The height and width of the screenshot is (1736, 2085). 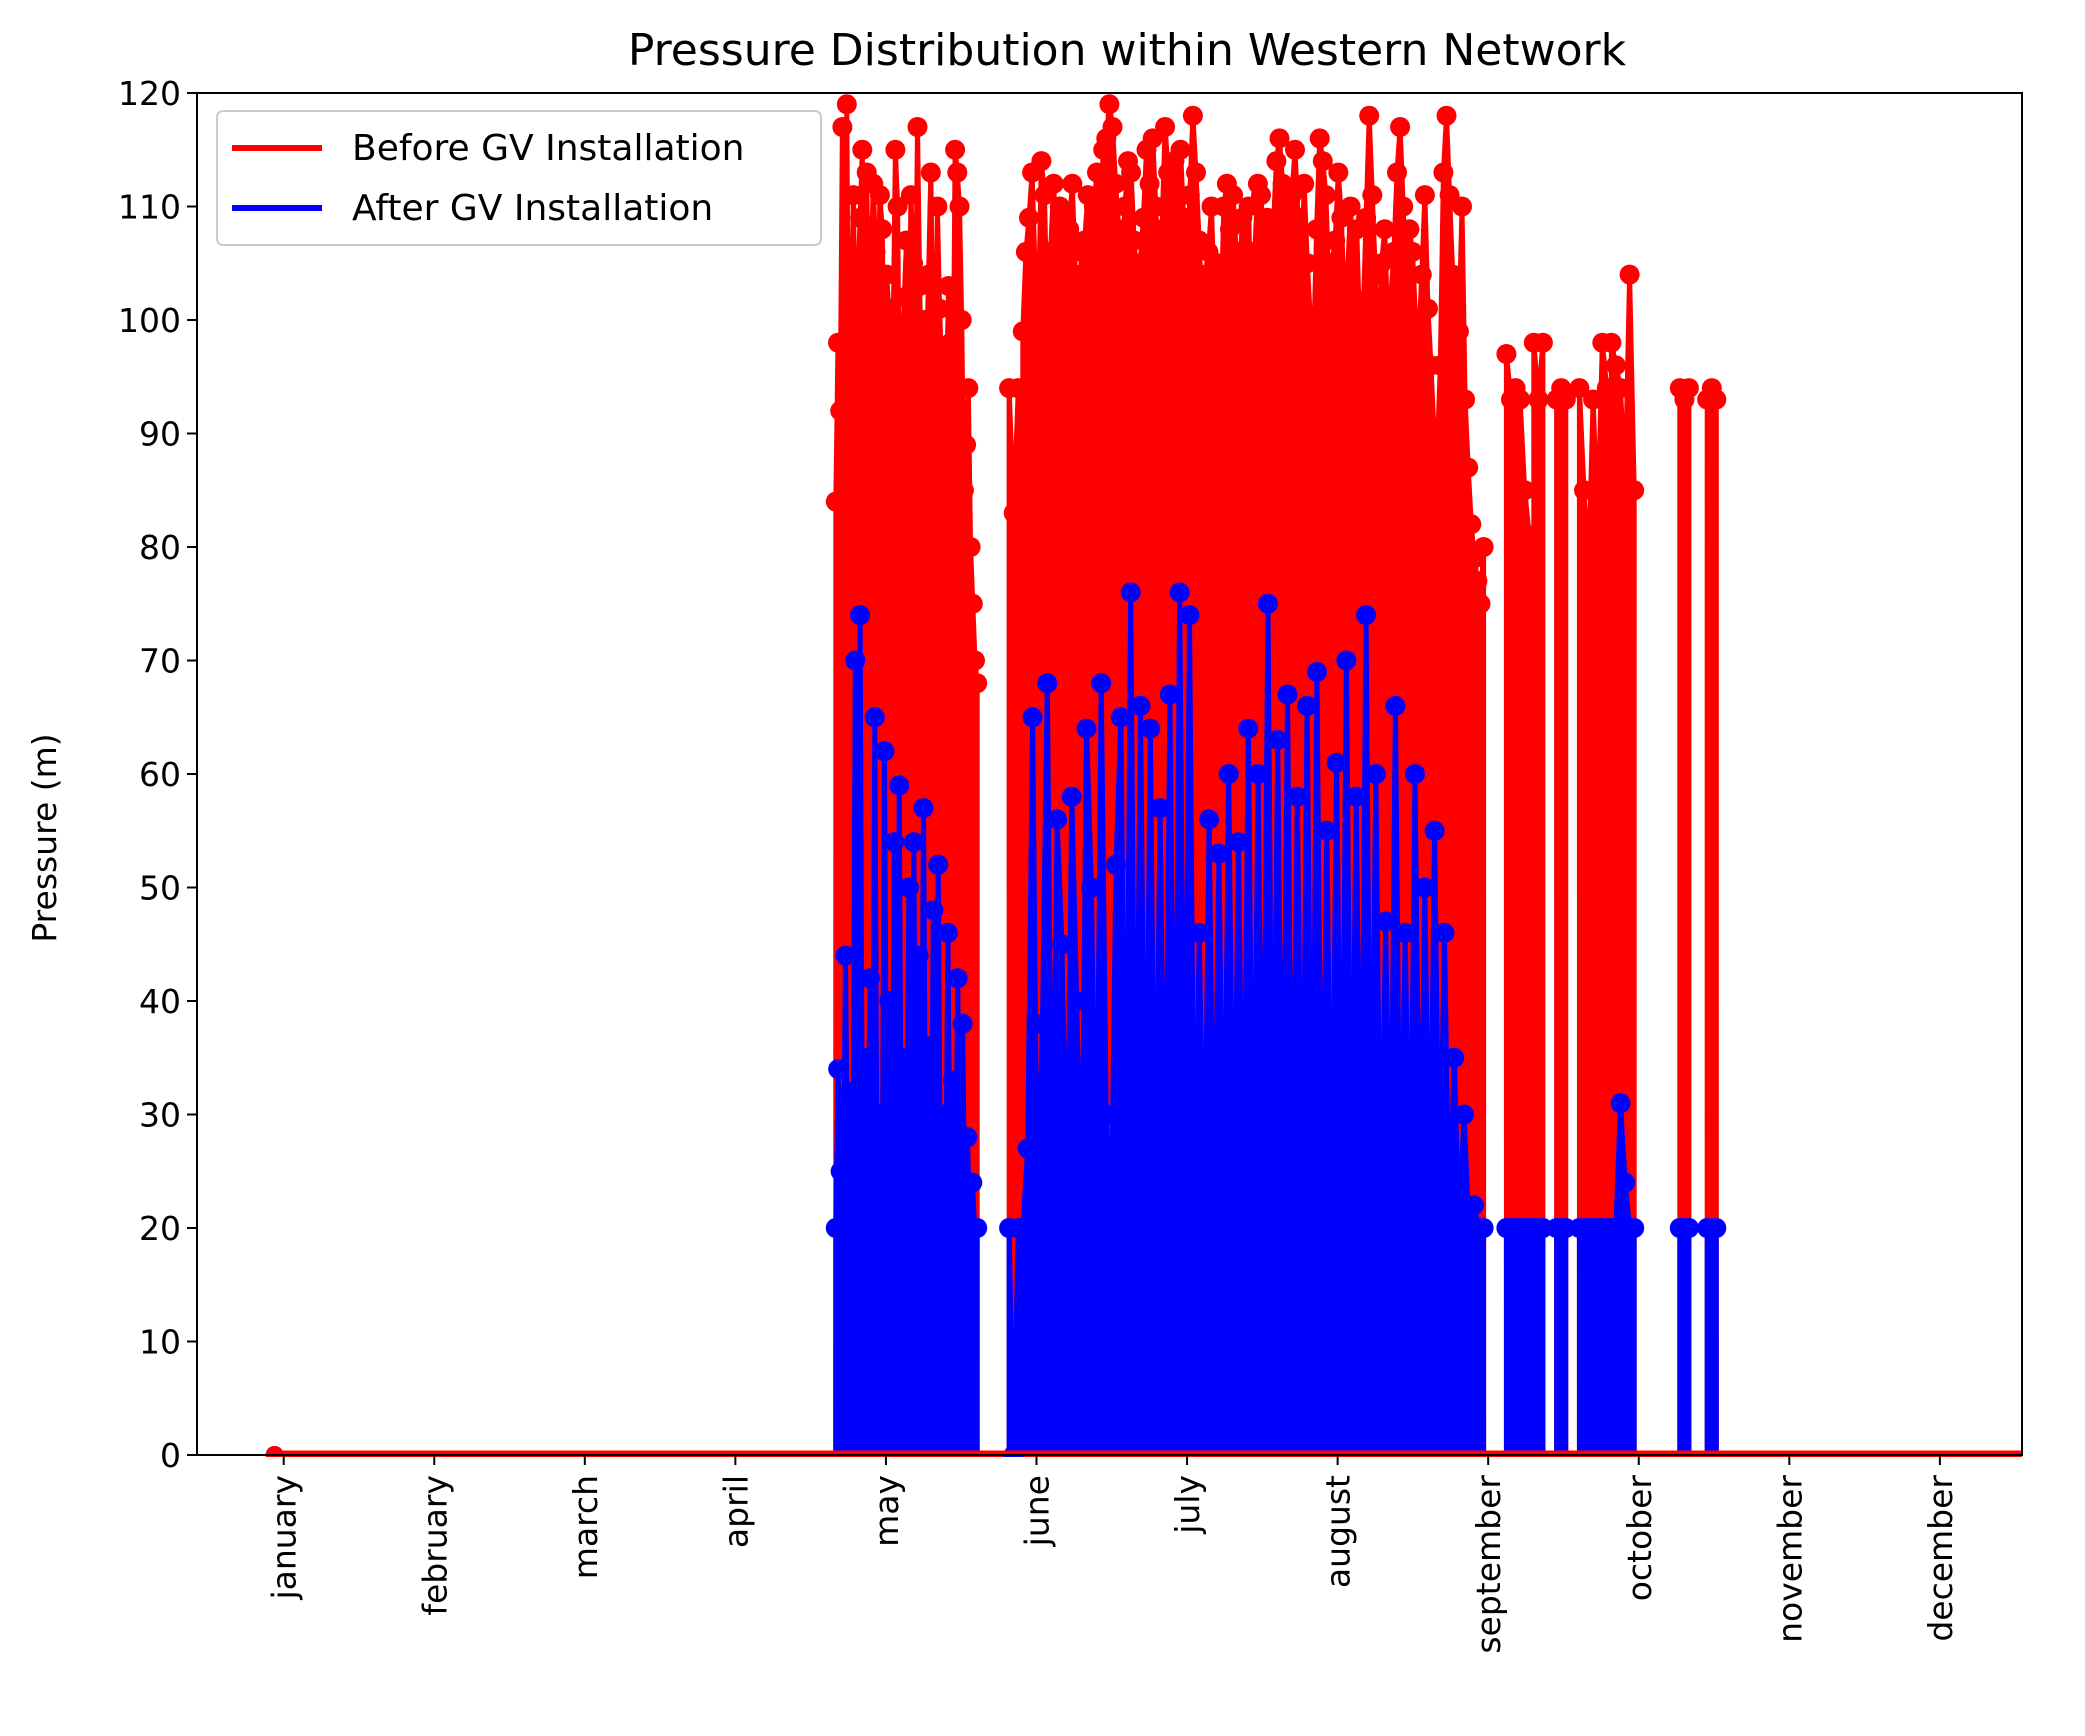 What do you see at coordinates (1940, 1558) in the screenshot?
I see `x-tick-label-december: december` at bounding box center [1940, 1558].